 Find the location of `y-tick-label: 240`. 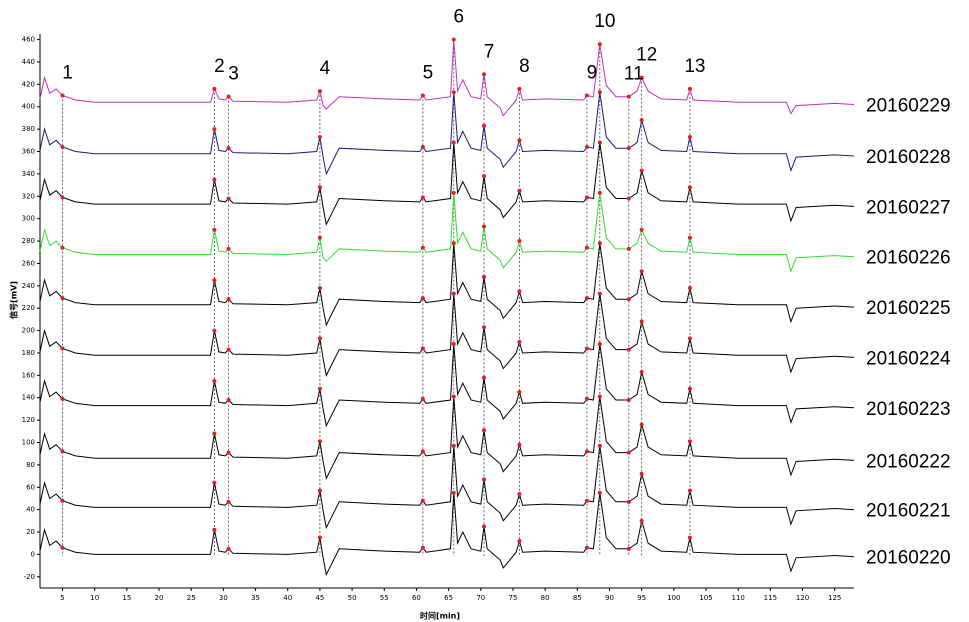

y-tick-label: 240 is located at coordinates (28, 286).